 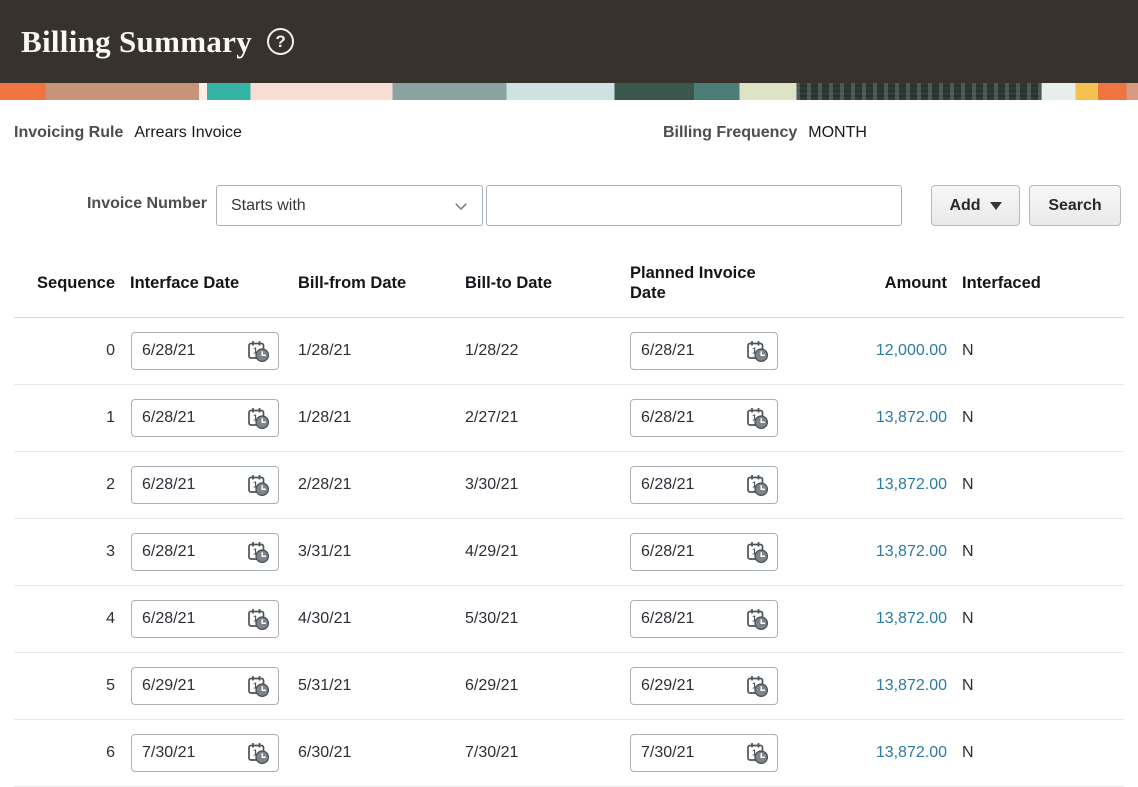 I want to click on bill-from-date-value: 1/28/21, so click(x=325, y=350).